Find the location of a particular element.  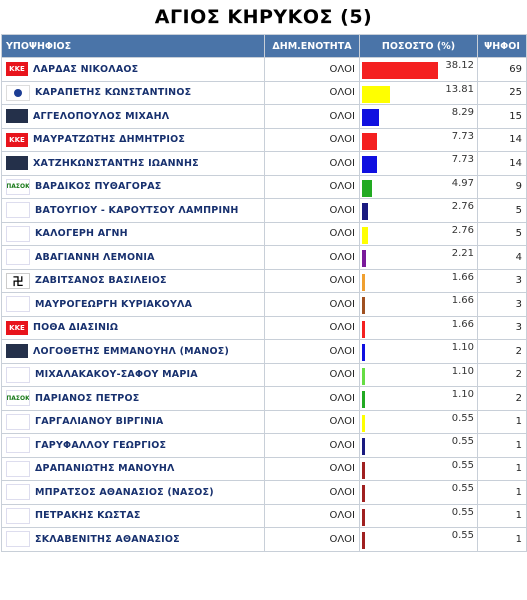

percent-value: 4.97 is located at coordinates (462, 183).